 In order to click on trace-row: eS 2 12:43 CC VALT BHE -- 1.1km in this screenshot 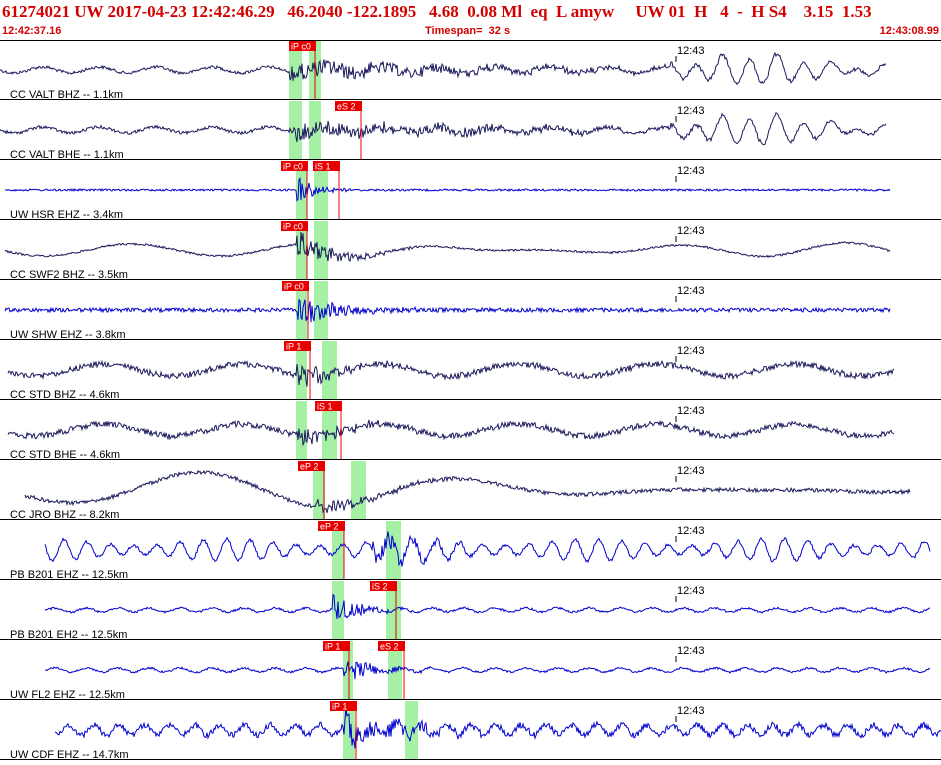, I will do `click(470, 131)`.